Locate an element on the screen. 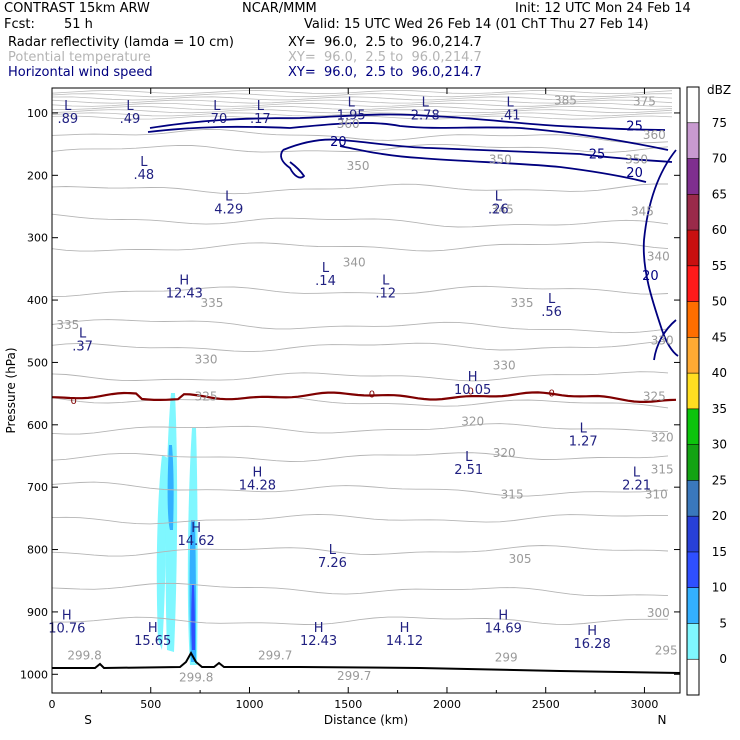 The width and height of the screenshot is (740, 740). x-axis-title: Distance (km) is located at coordinates (366, 720).